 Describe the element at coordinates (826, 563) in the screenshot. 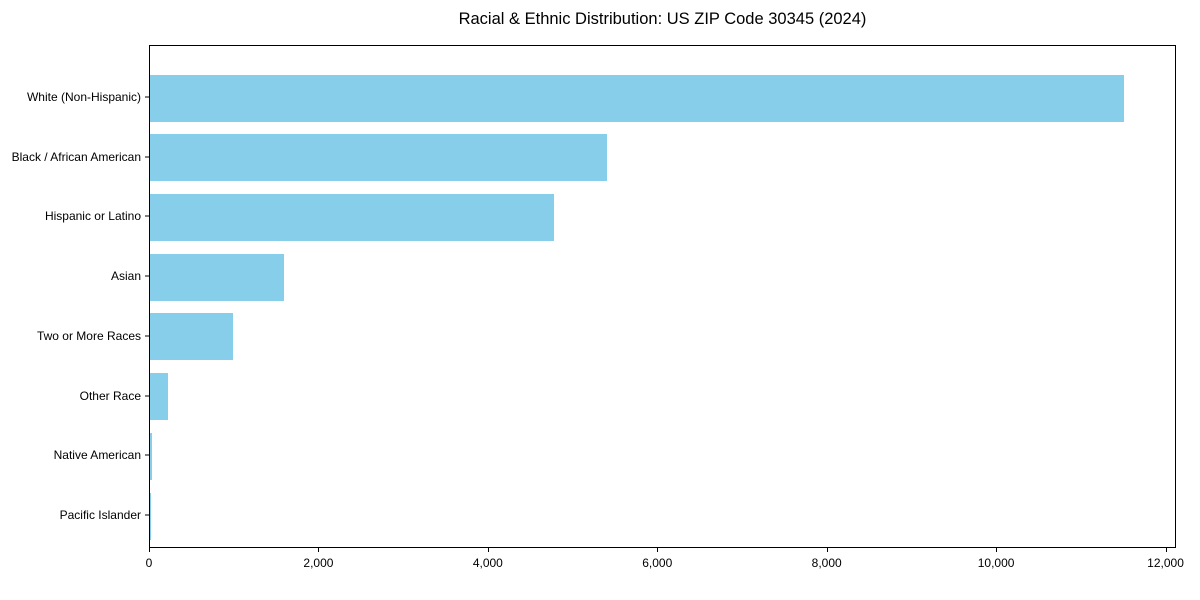

I see `x-tick-label: 8,000` at that location.